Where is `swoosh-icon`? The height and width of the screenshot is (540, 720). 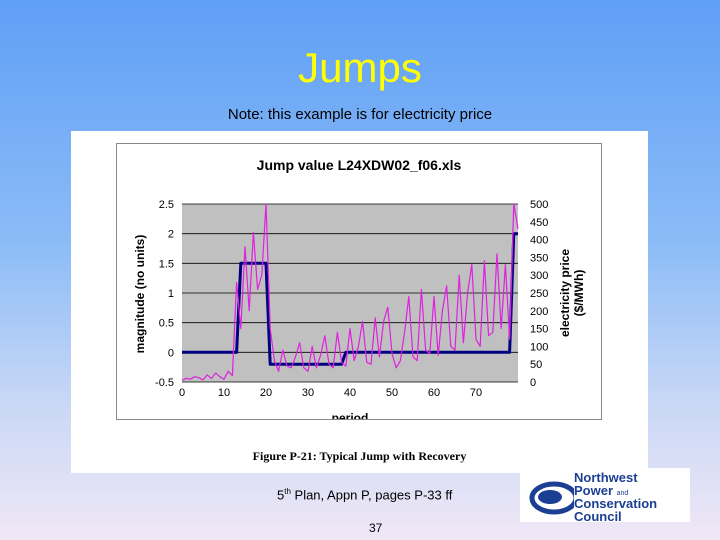
swoosh-icon is located at coordinates (551, 498).